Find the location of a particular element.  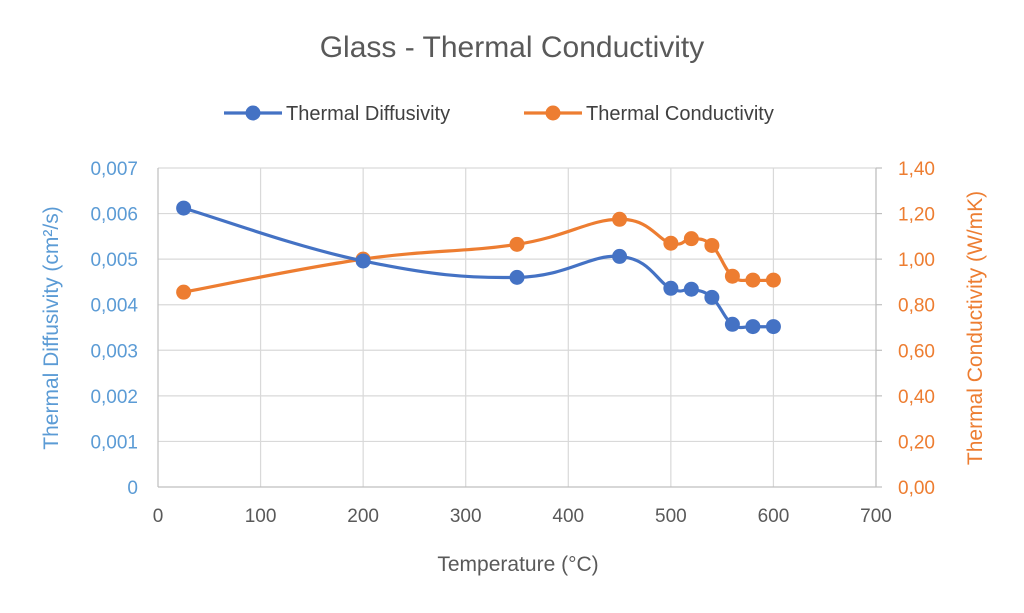

legend-item-thermal-conductivity: Thermal Conductivity is located at coordinates (649, 114).